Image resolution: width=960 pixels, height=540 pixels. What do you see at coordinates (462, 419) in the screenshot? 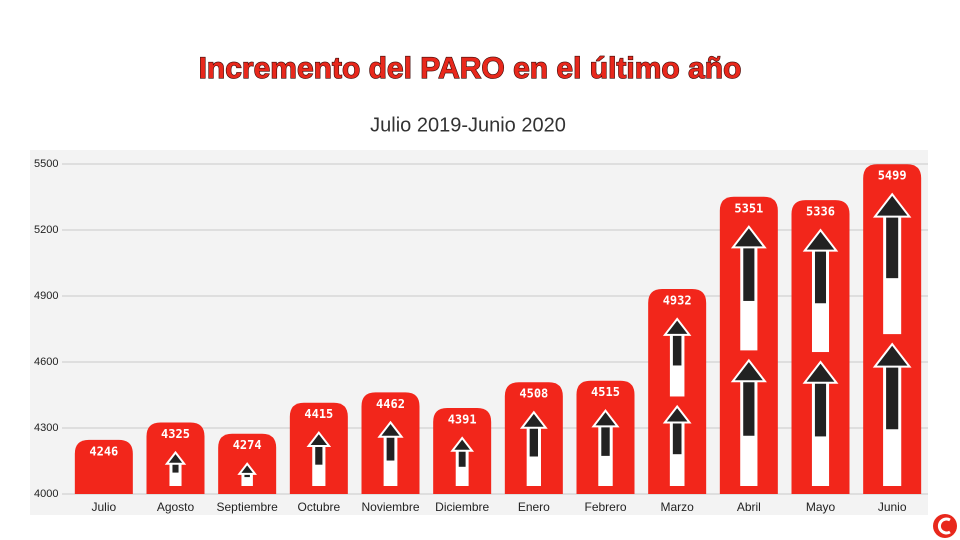
I see `value-label: 4391` at bounding box center [462, 419].